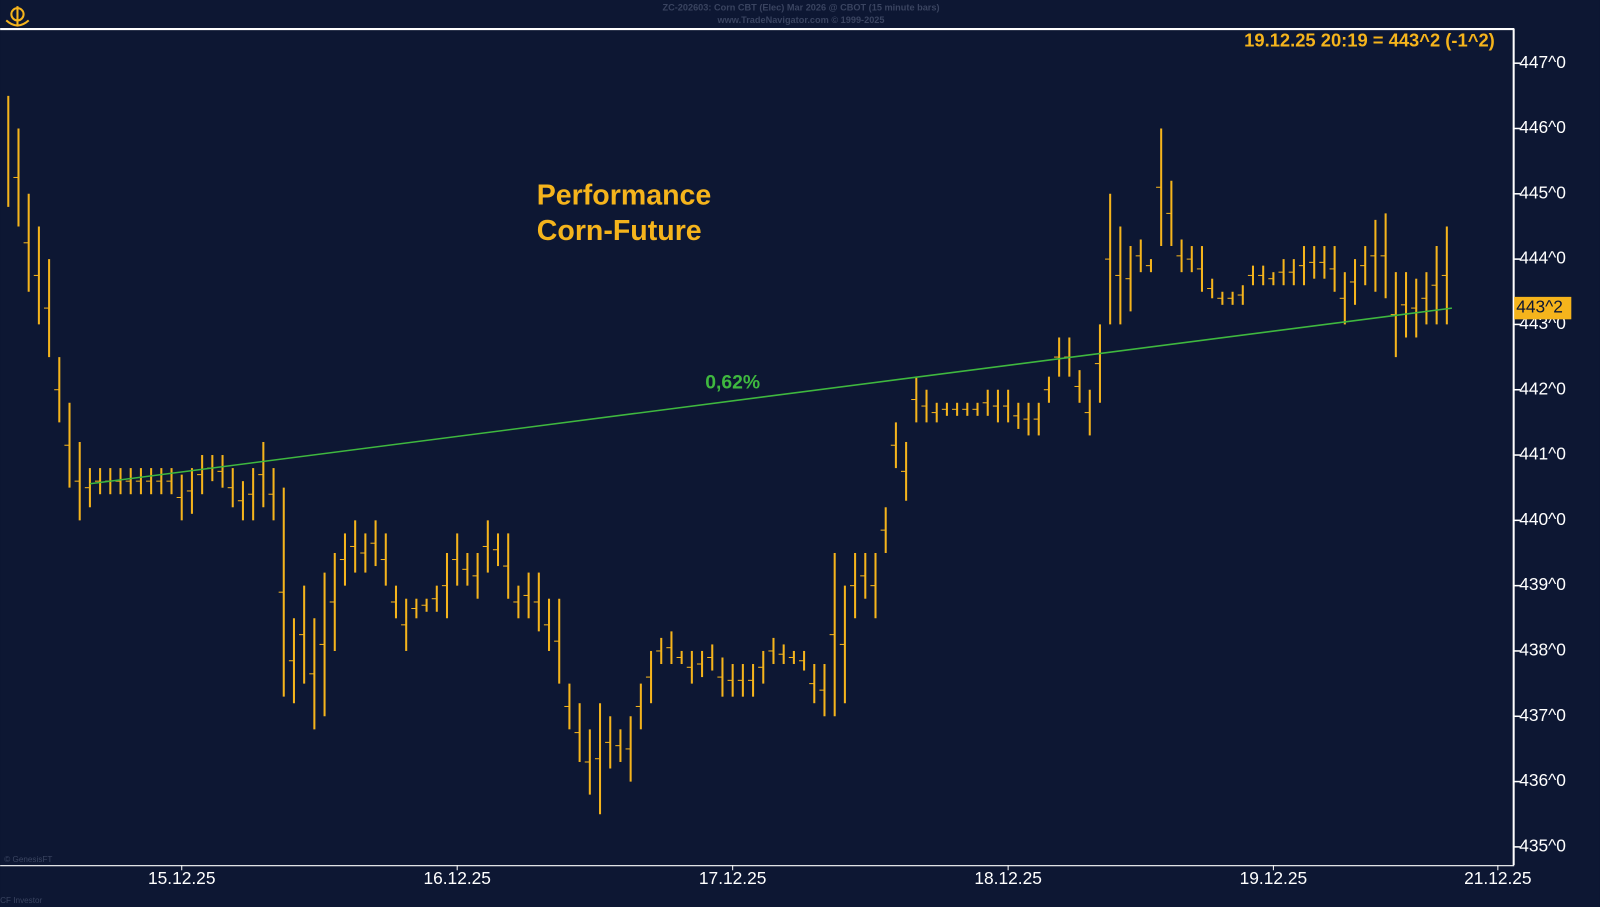  What do you see at coordinates (456, 878) in the screenshot?
I see `x-tick-label: 16.12.25` at bounding box center [456, 878].